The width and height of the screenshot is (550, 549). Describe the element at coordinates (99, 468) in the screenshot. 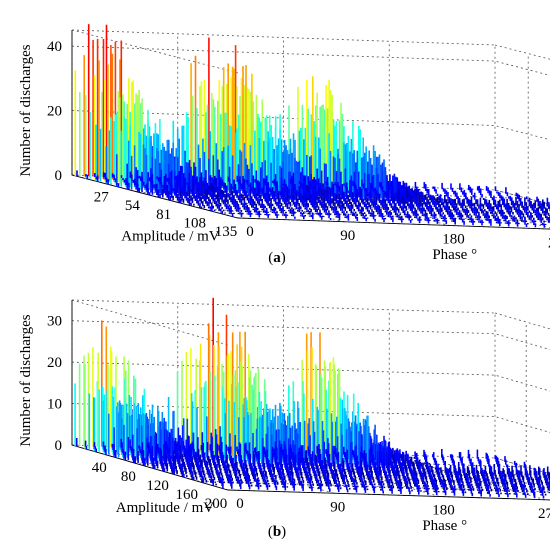

I see `amplitude-tick-label: 40` at that location.